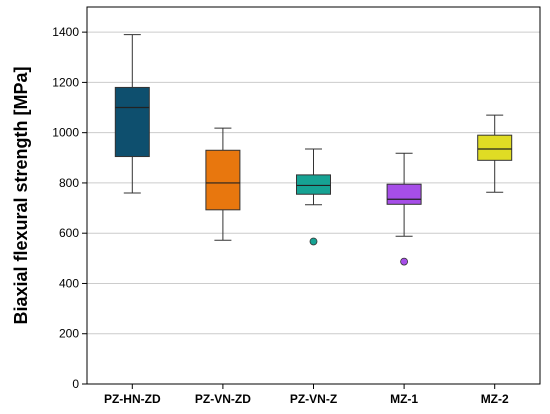 This screenshot has height=414, width=550. What do you see at coordinates (495, 399) in the screenshot?
I see `x-tick-label: MZ-2` at bounding box center [495, 399].